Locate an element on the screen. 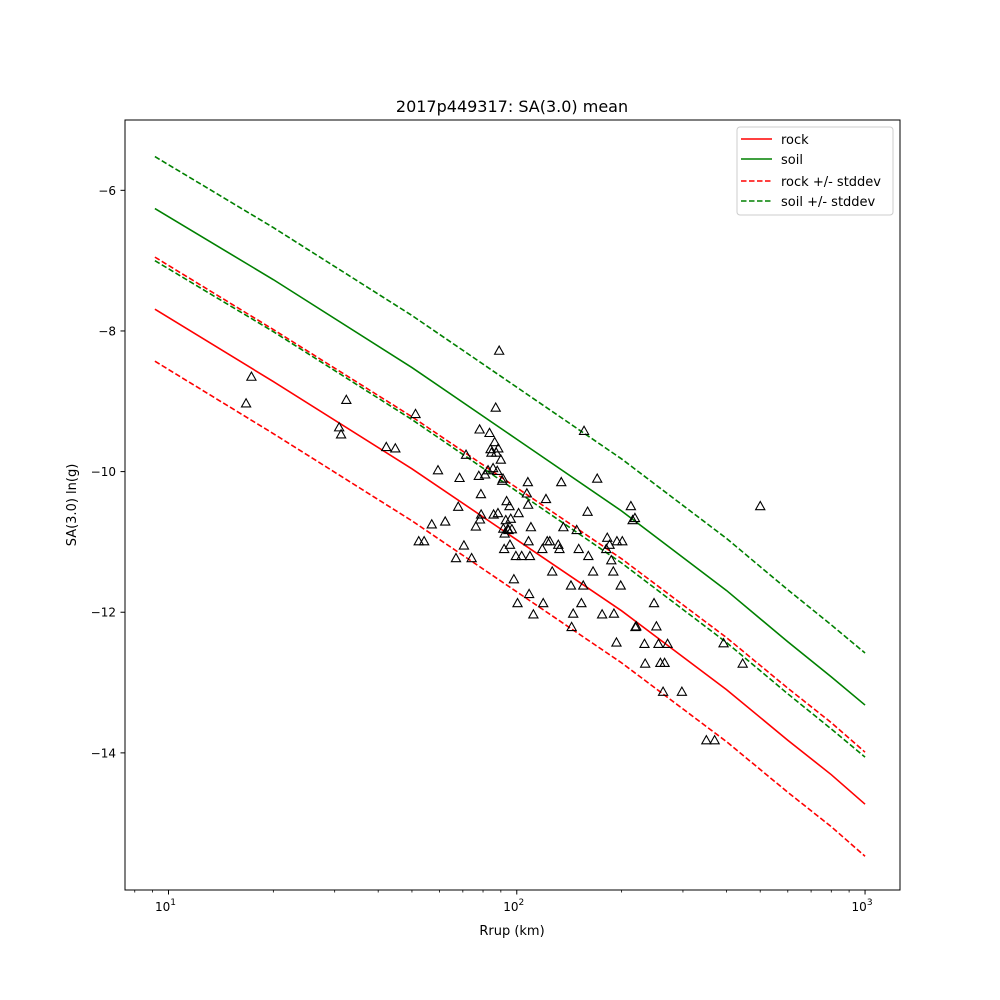 The width and height of the screenshot is (1000, 1000). legend-label-rock: rock is located at coordinates (795, 140).